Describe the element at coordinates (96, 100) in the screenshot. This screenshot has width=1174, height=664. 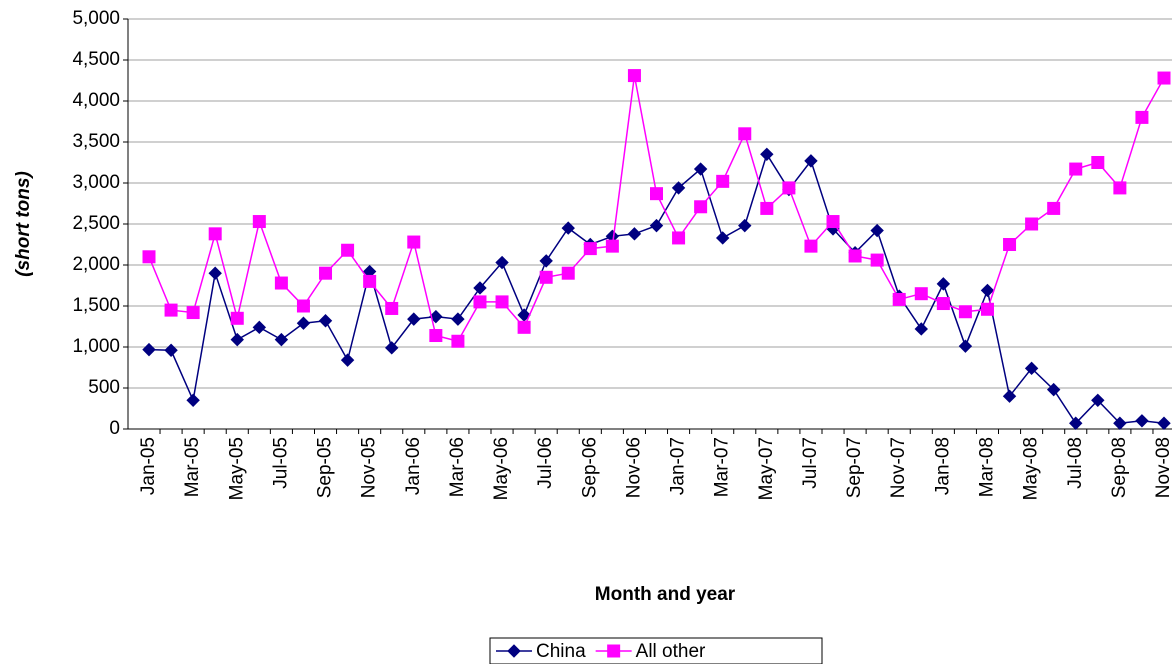
I see `y-tick-label: 4,000` at that location.